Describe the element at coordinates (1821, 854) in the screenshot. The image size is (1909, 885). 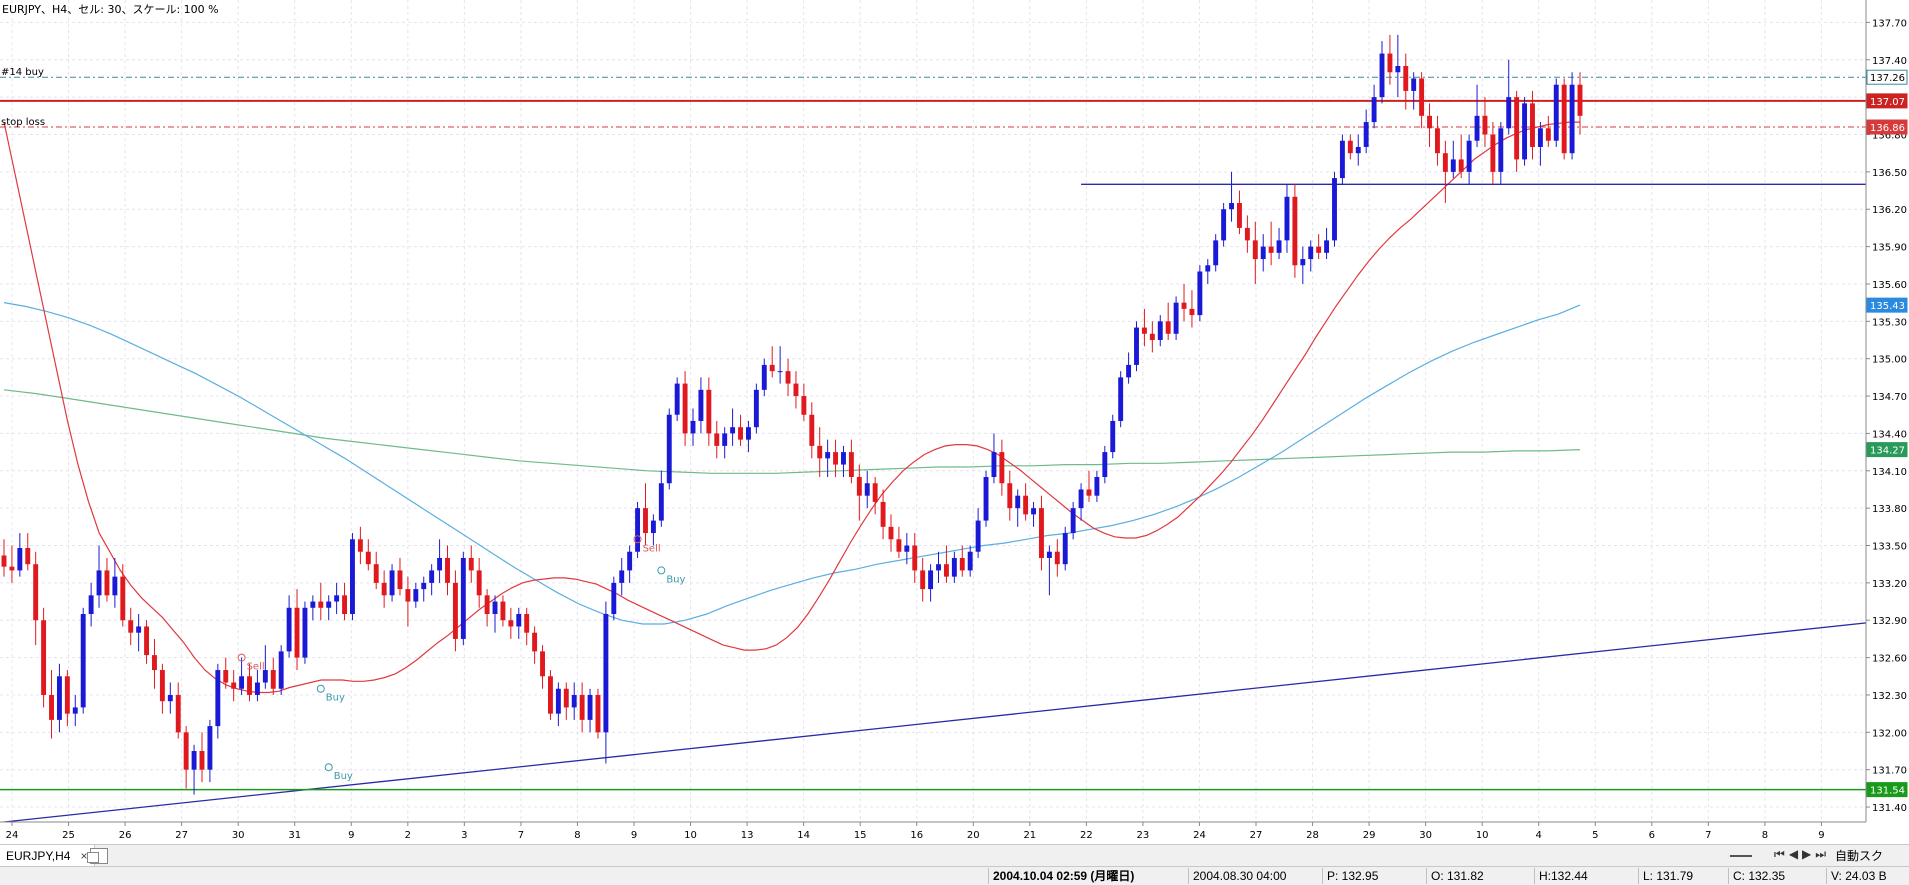
I see `last-page-icon: ⏭` at that location.